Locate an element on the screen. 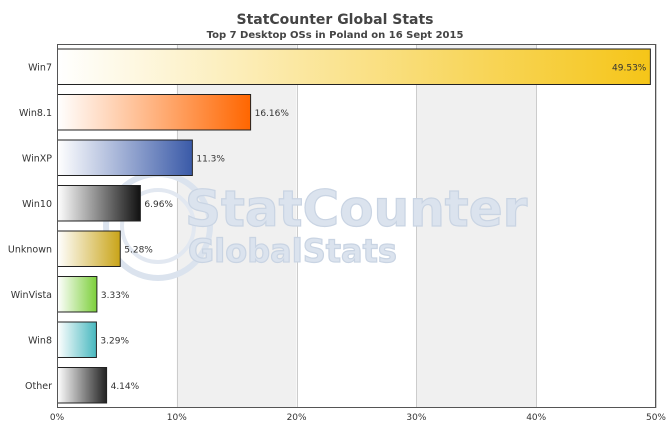  value-label: 5.28% is located at coordinates (138, 250).